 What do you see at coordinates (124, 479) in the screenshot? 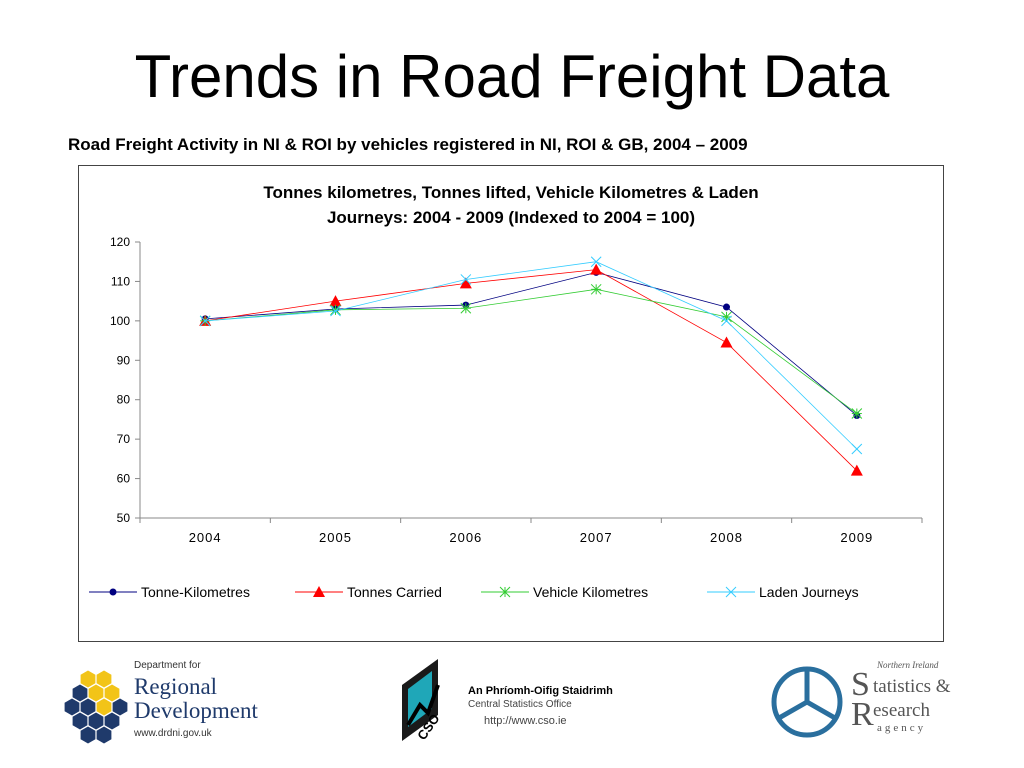
I see `y-tick-label: 60` at bounding box center [124, 479].